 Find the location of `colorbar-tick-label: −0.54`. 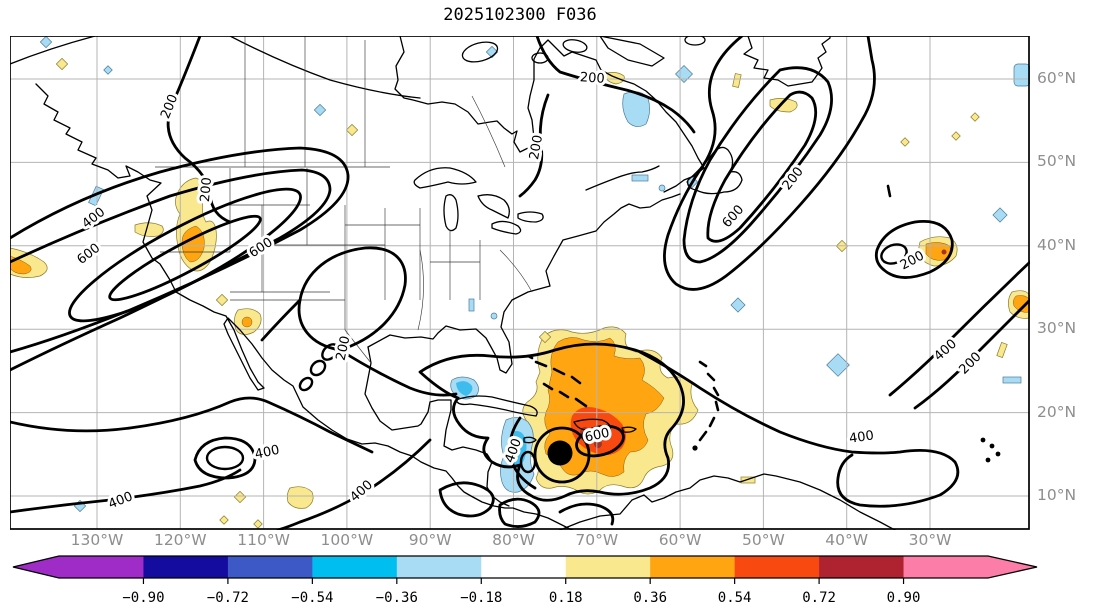

colorbar-tick-label: −0.54 is located at coordinates (312, 598).